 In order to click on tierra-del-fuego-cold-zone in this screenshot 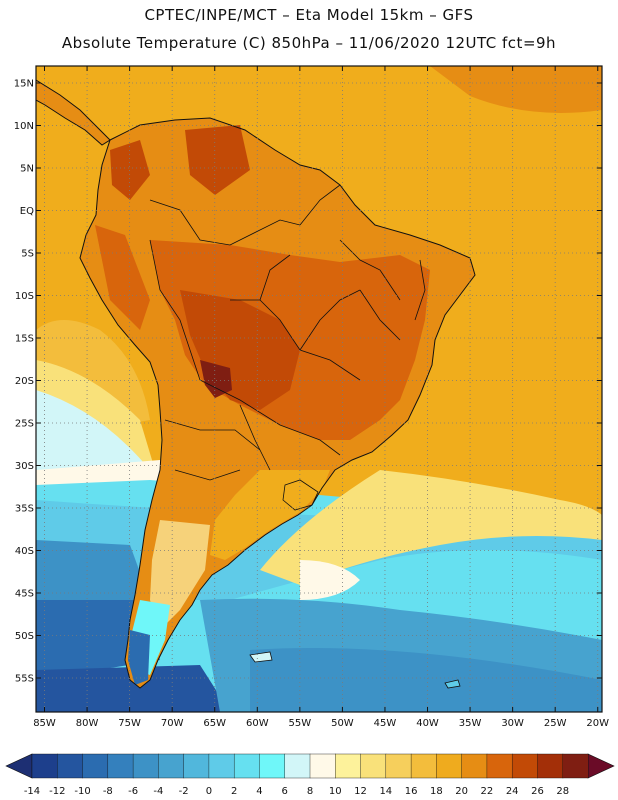, I will do `click(139, 657)`.